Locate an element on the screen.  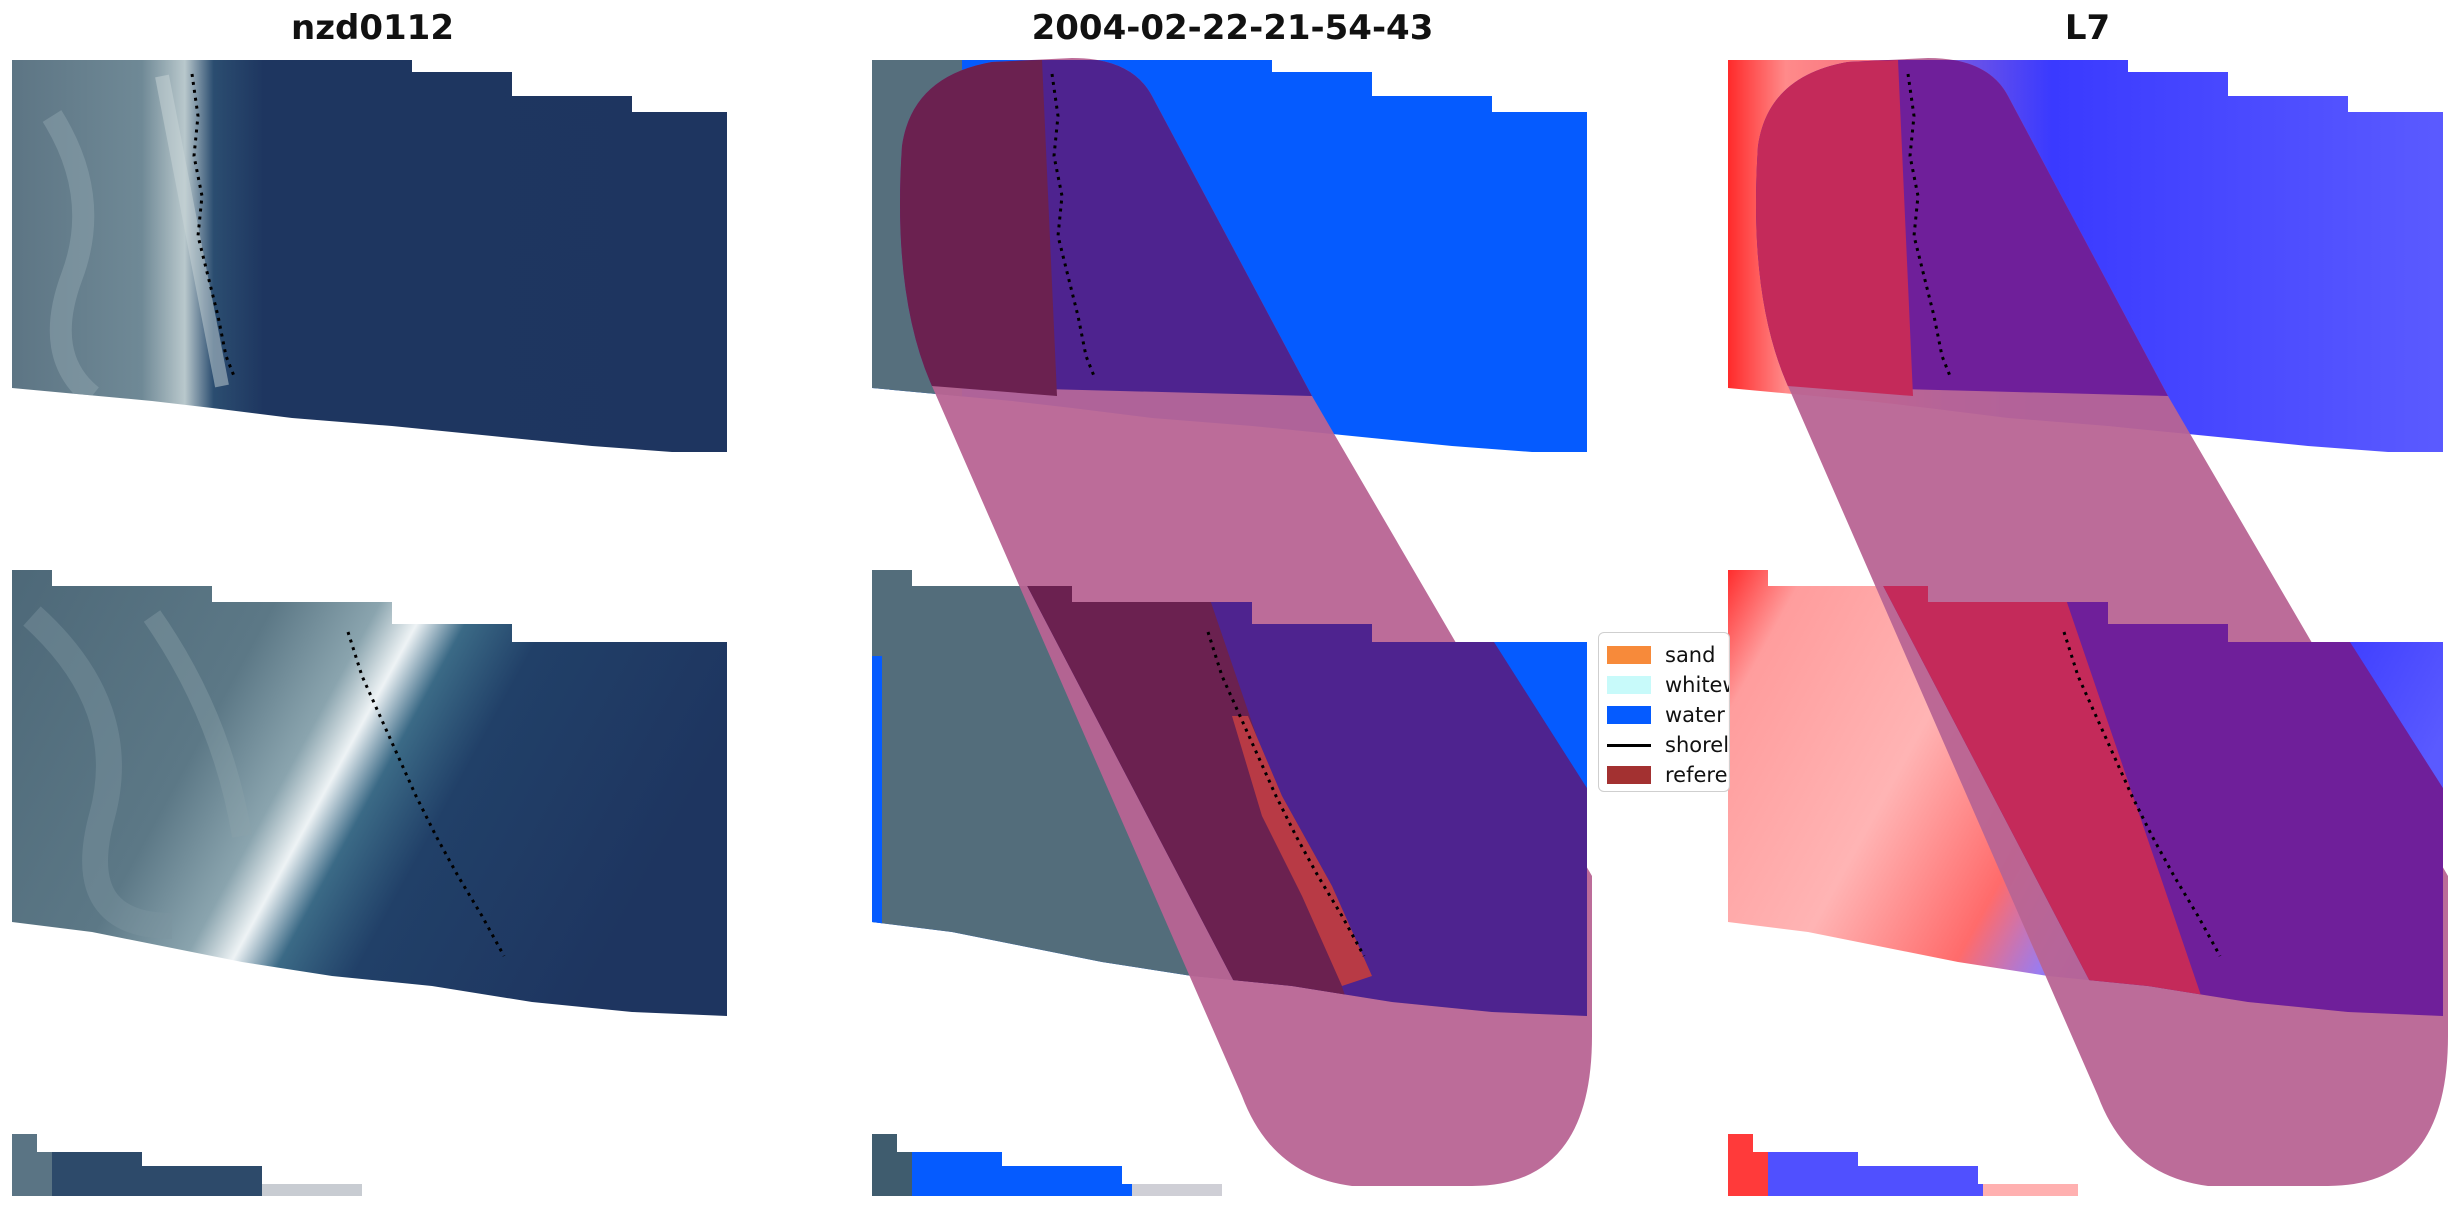
legend-item-water: water is located at coordinates (1666, 715).